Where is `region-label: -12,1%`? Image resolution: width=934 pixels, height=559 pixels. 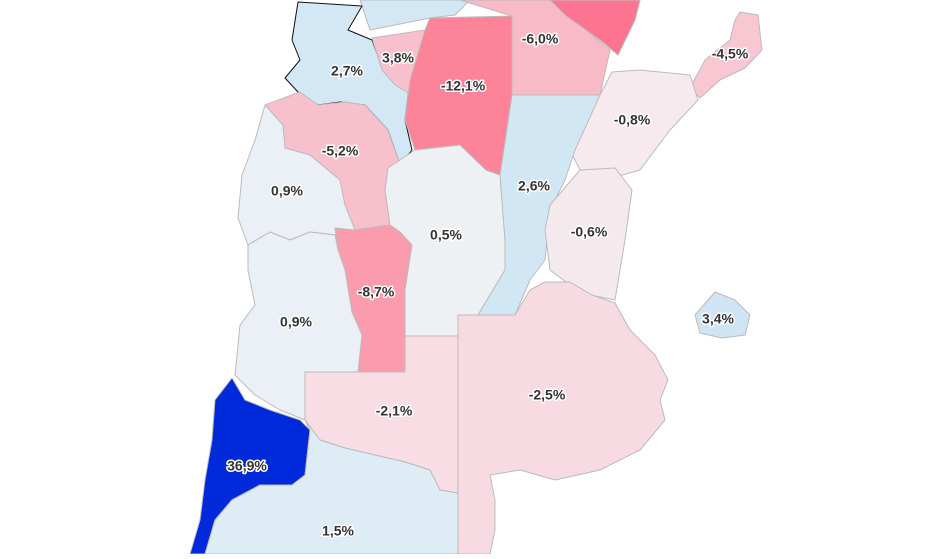
region-label: -12,1% is located at coordinates (463, 86).